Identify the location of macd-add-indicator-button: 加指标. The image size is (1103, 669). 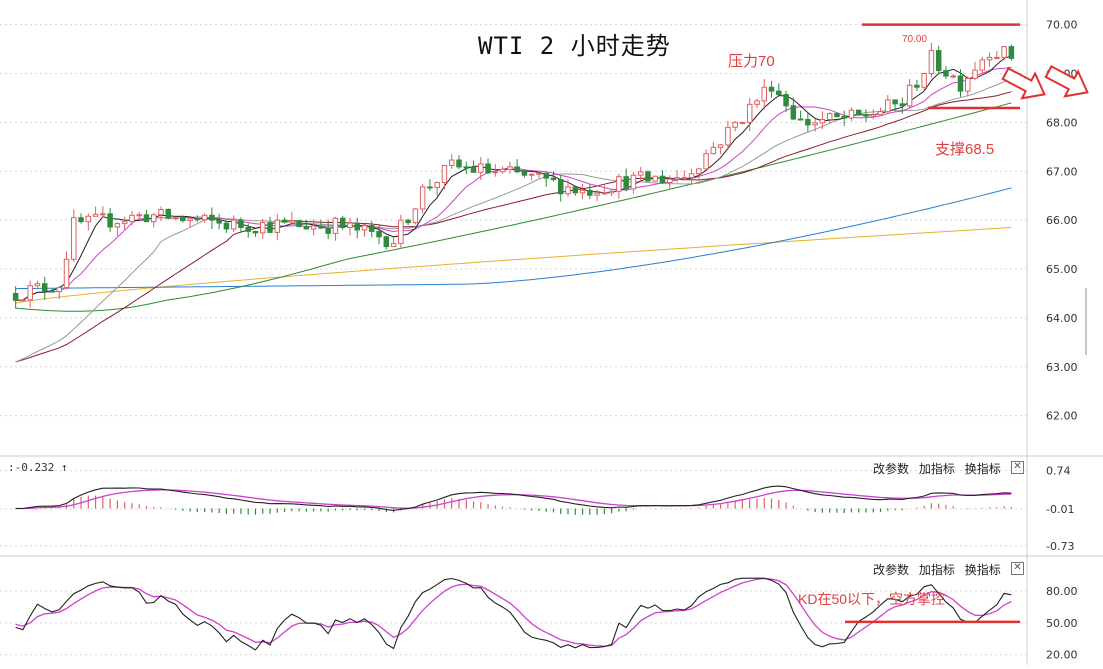
(936, 469).